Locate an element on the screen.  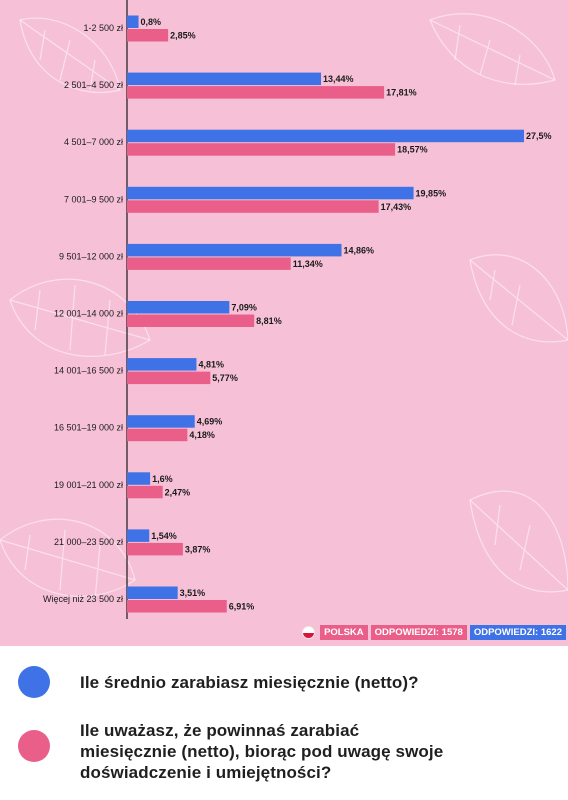
bar-pink-7-001-9-500-z is located at coordinates (253, 206).